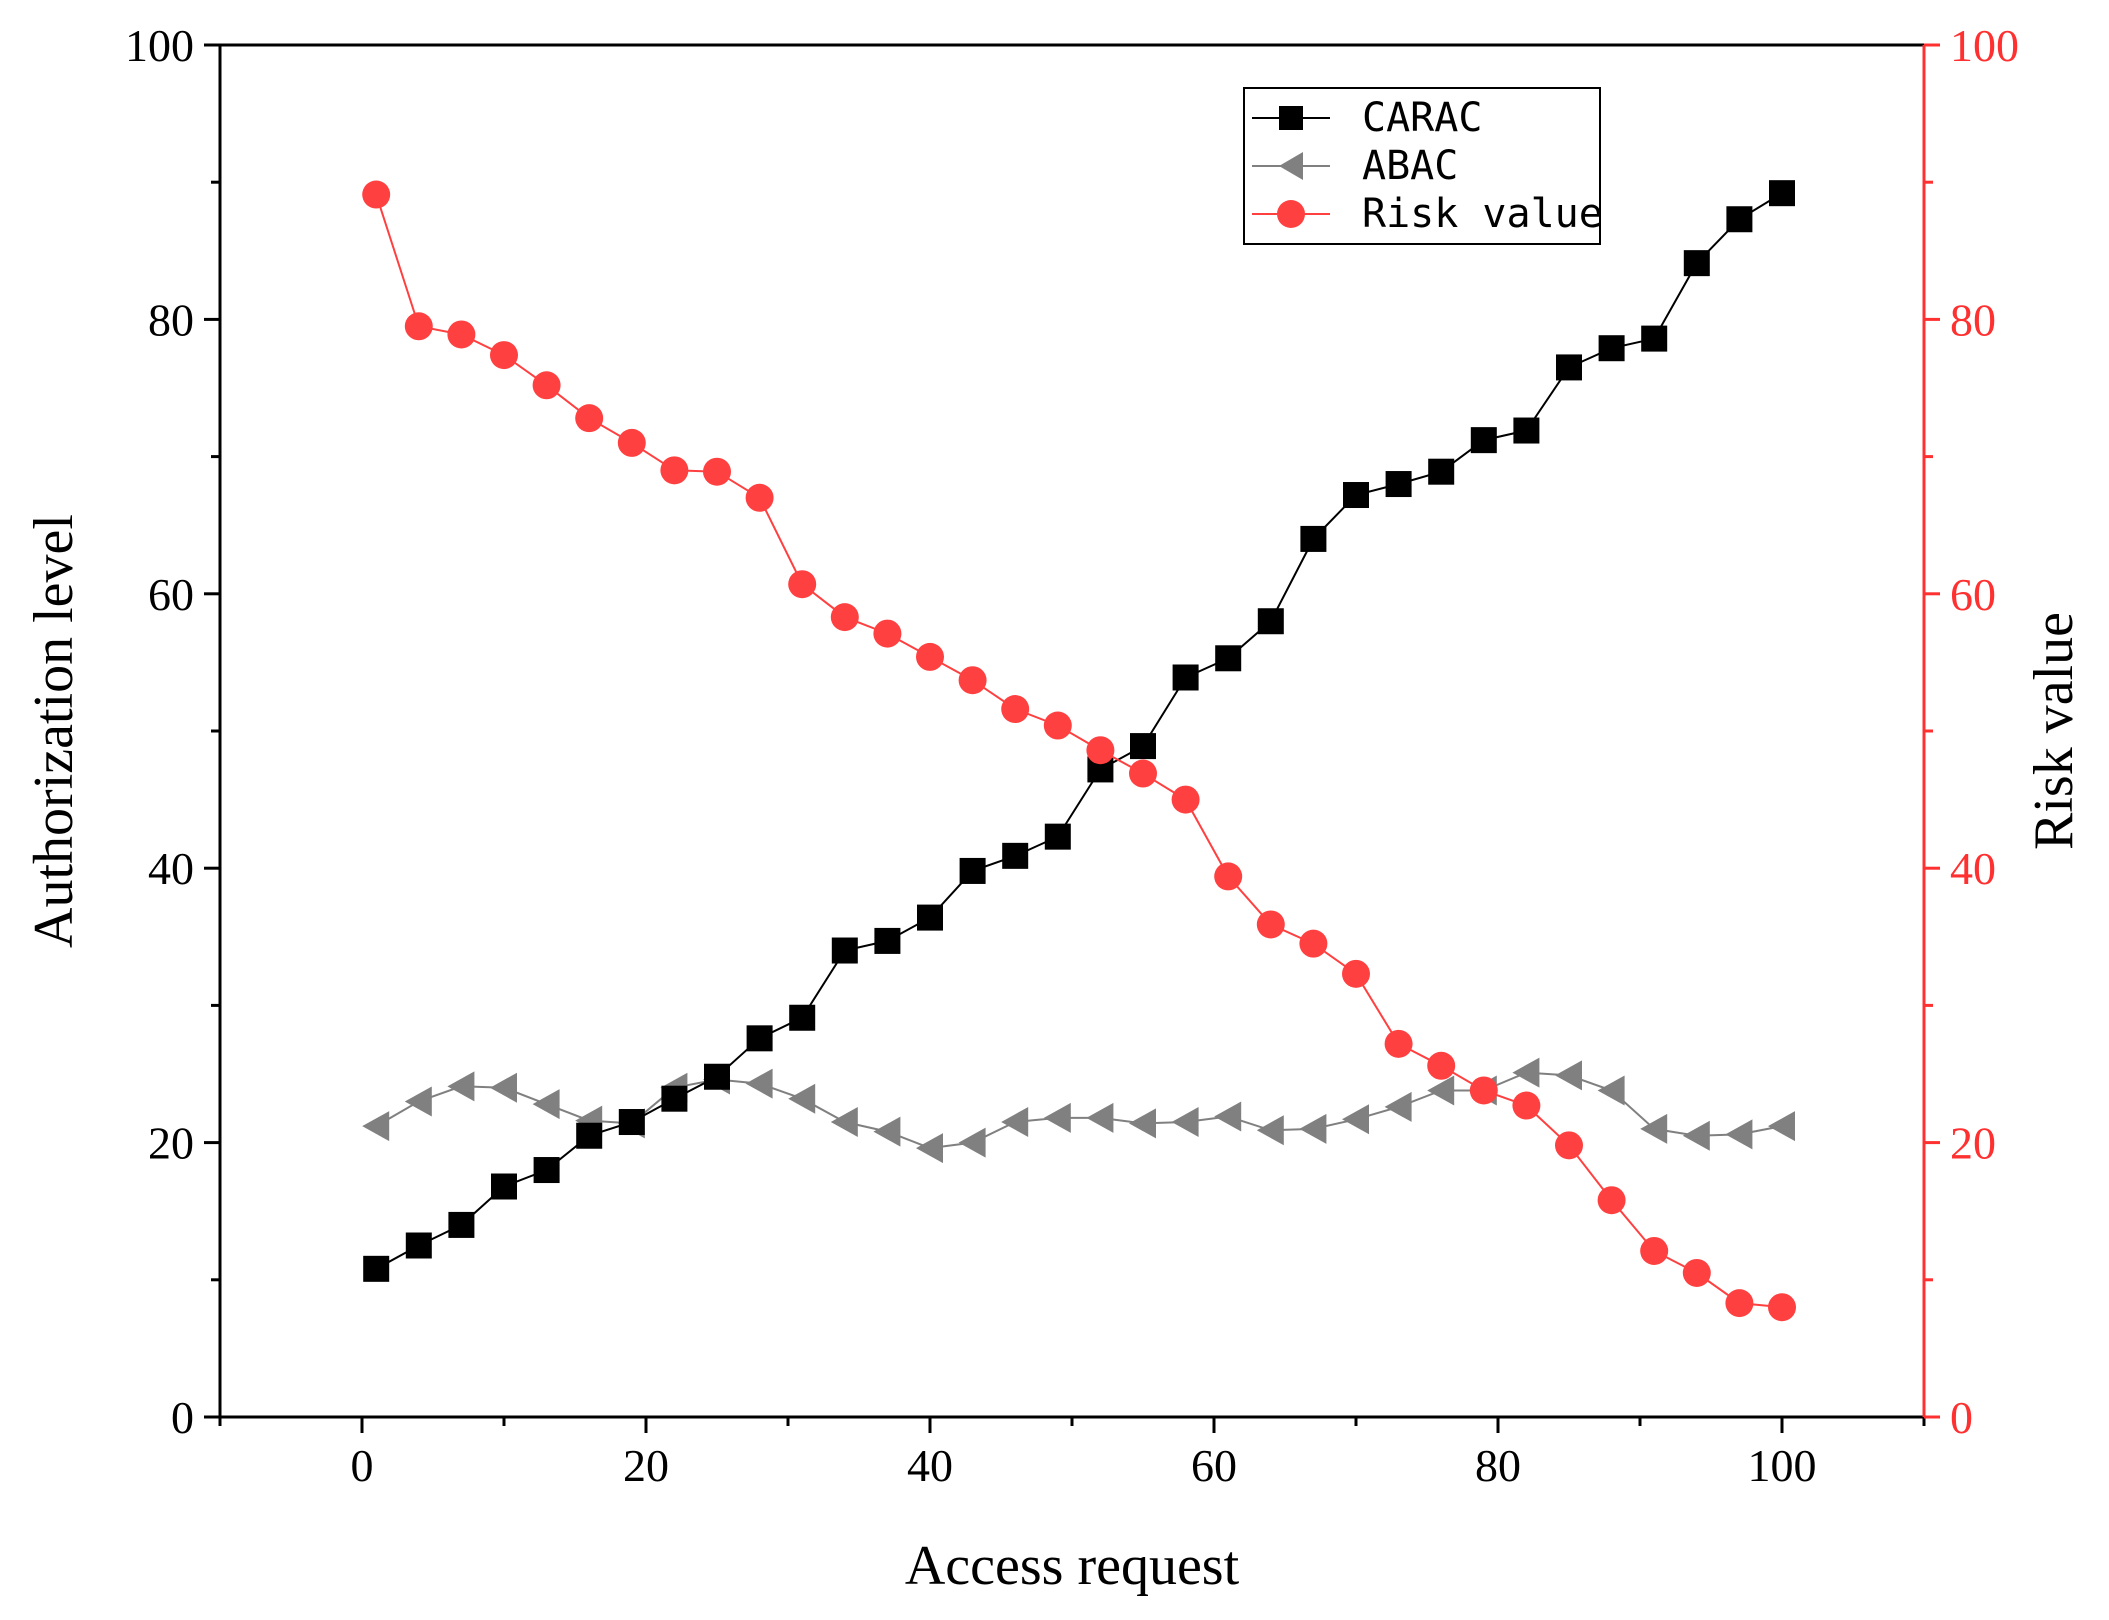  What do you see at coordinates (362, 1465) in the screenshot?
I see `x-tick-label: 0` at bounding box center [362, 1465].